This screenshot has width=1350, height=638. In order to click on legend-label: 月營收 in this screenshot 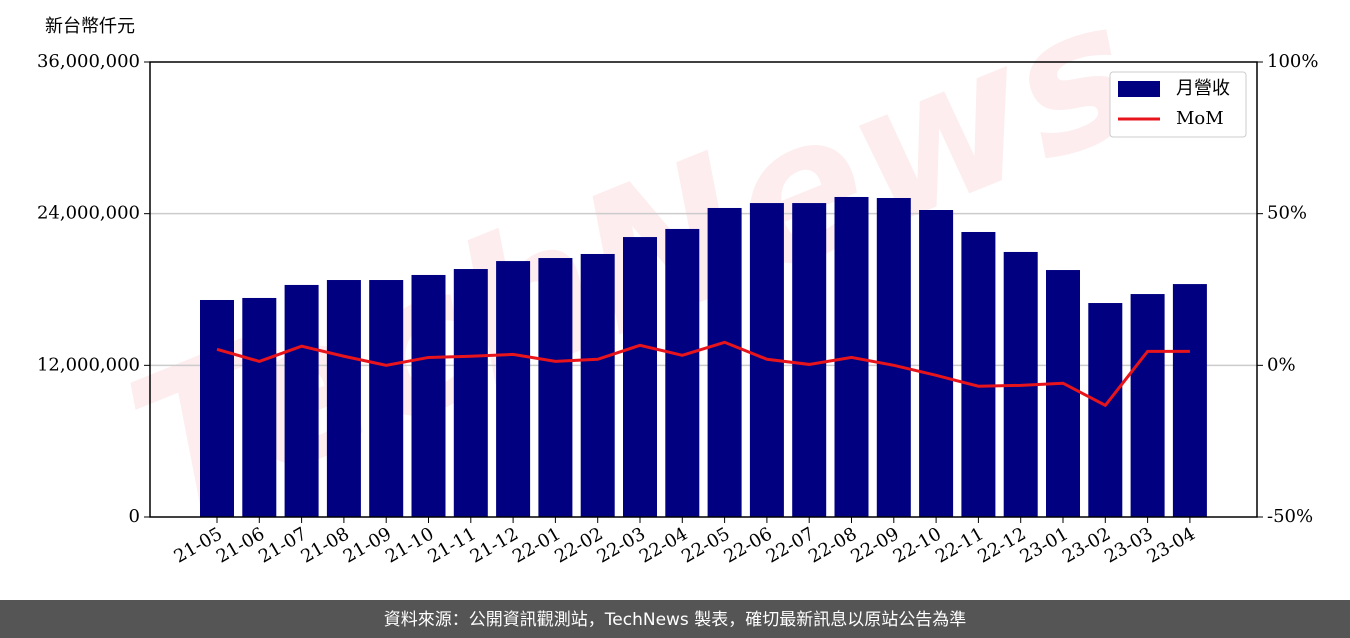, I will do `click(1203, 88)`.